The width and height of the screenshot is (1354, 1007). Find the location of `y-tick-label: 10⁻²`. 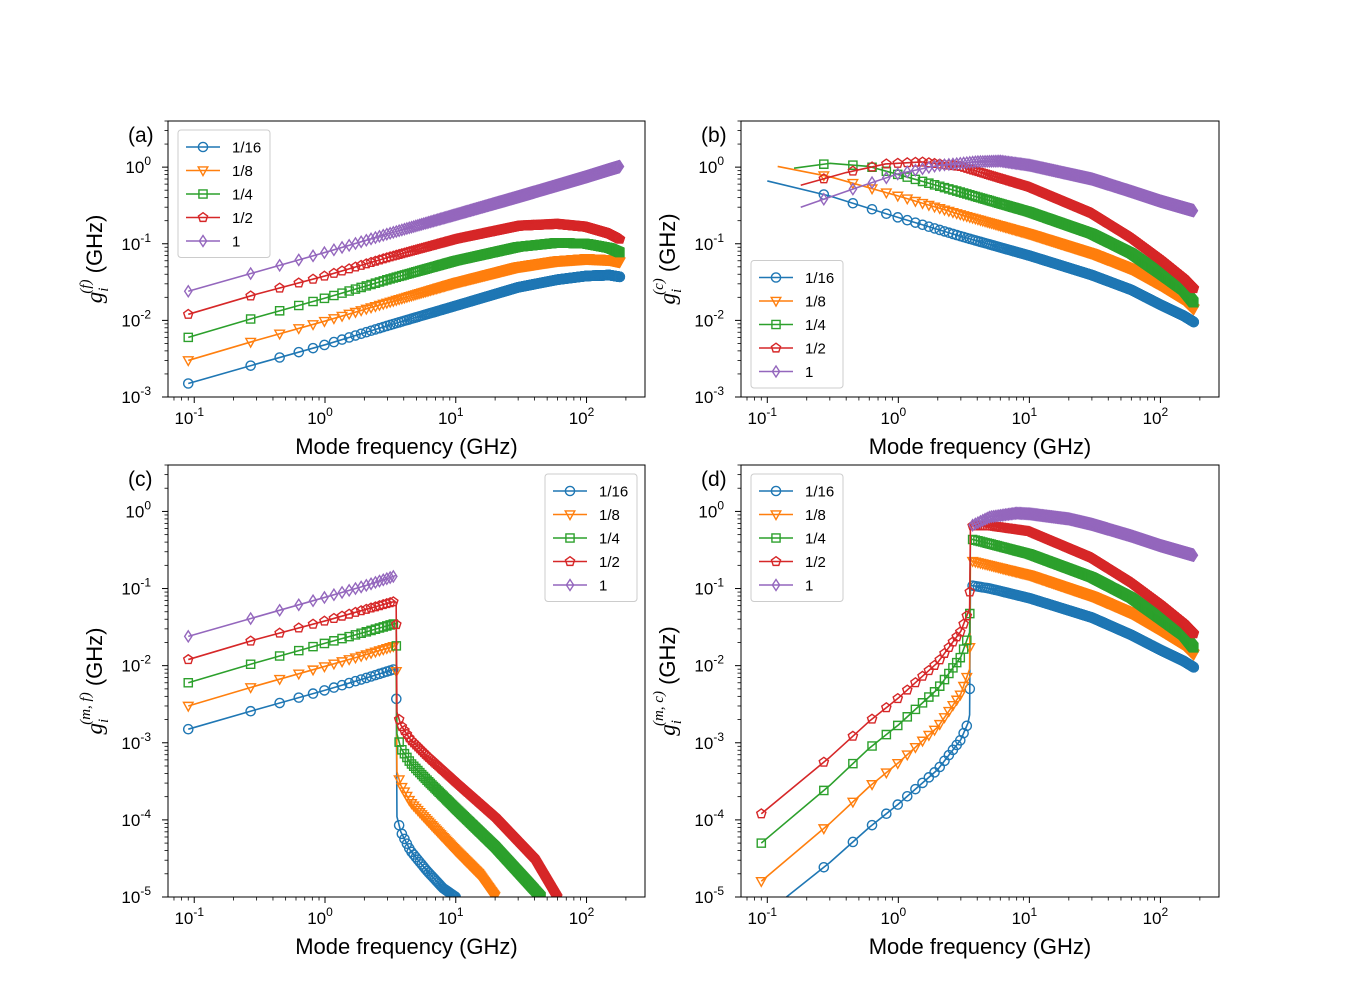

y-tick-label: 10⁻² is located at coordinates (136, 318).